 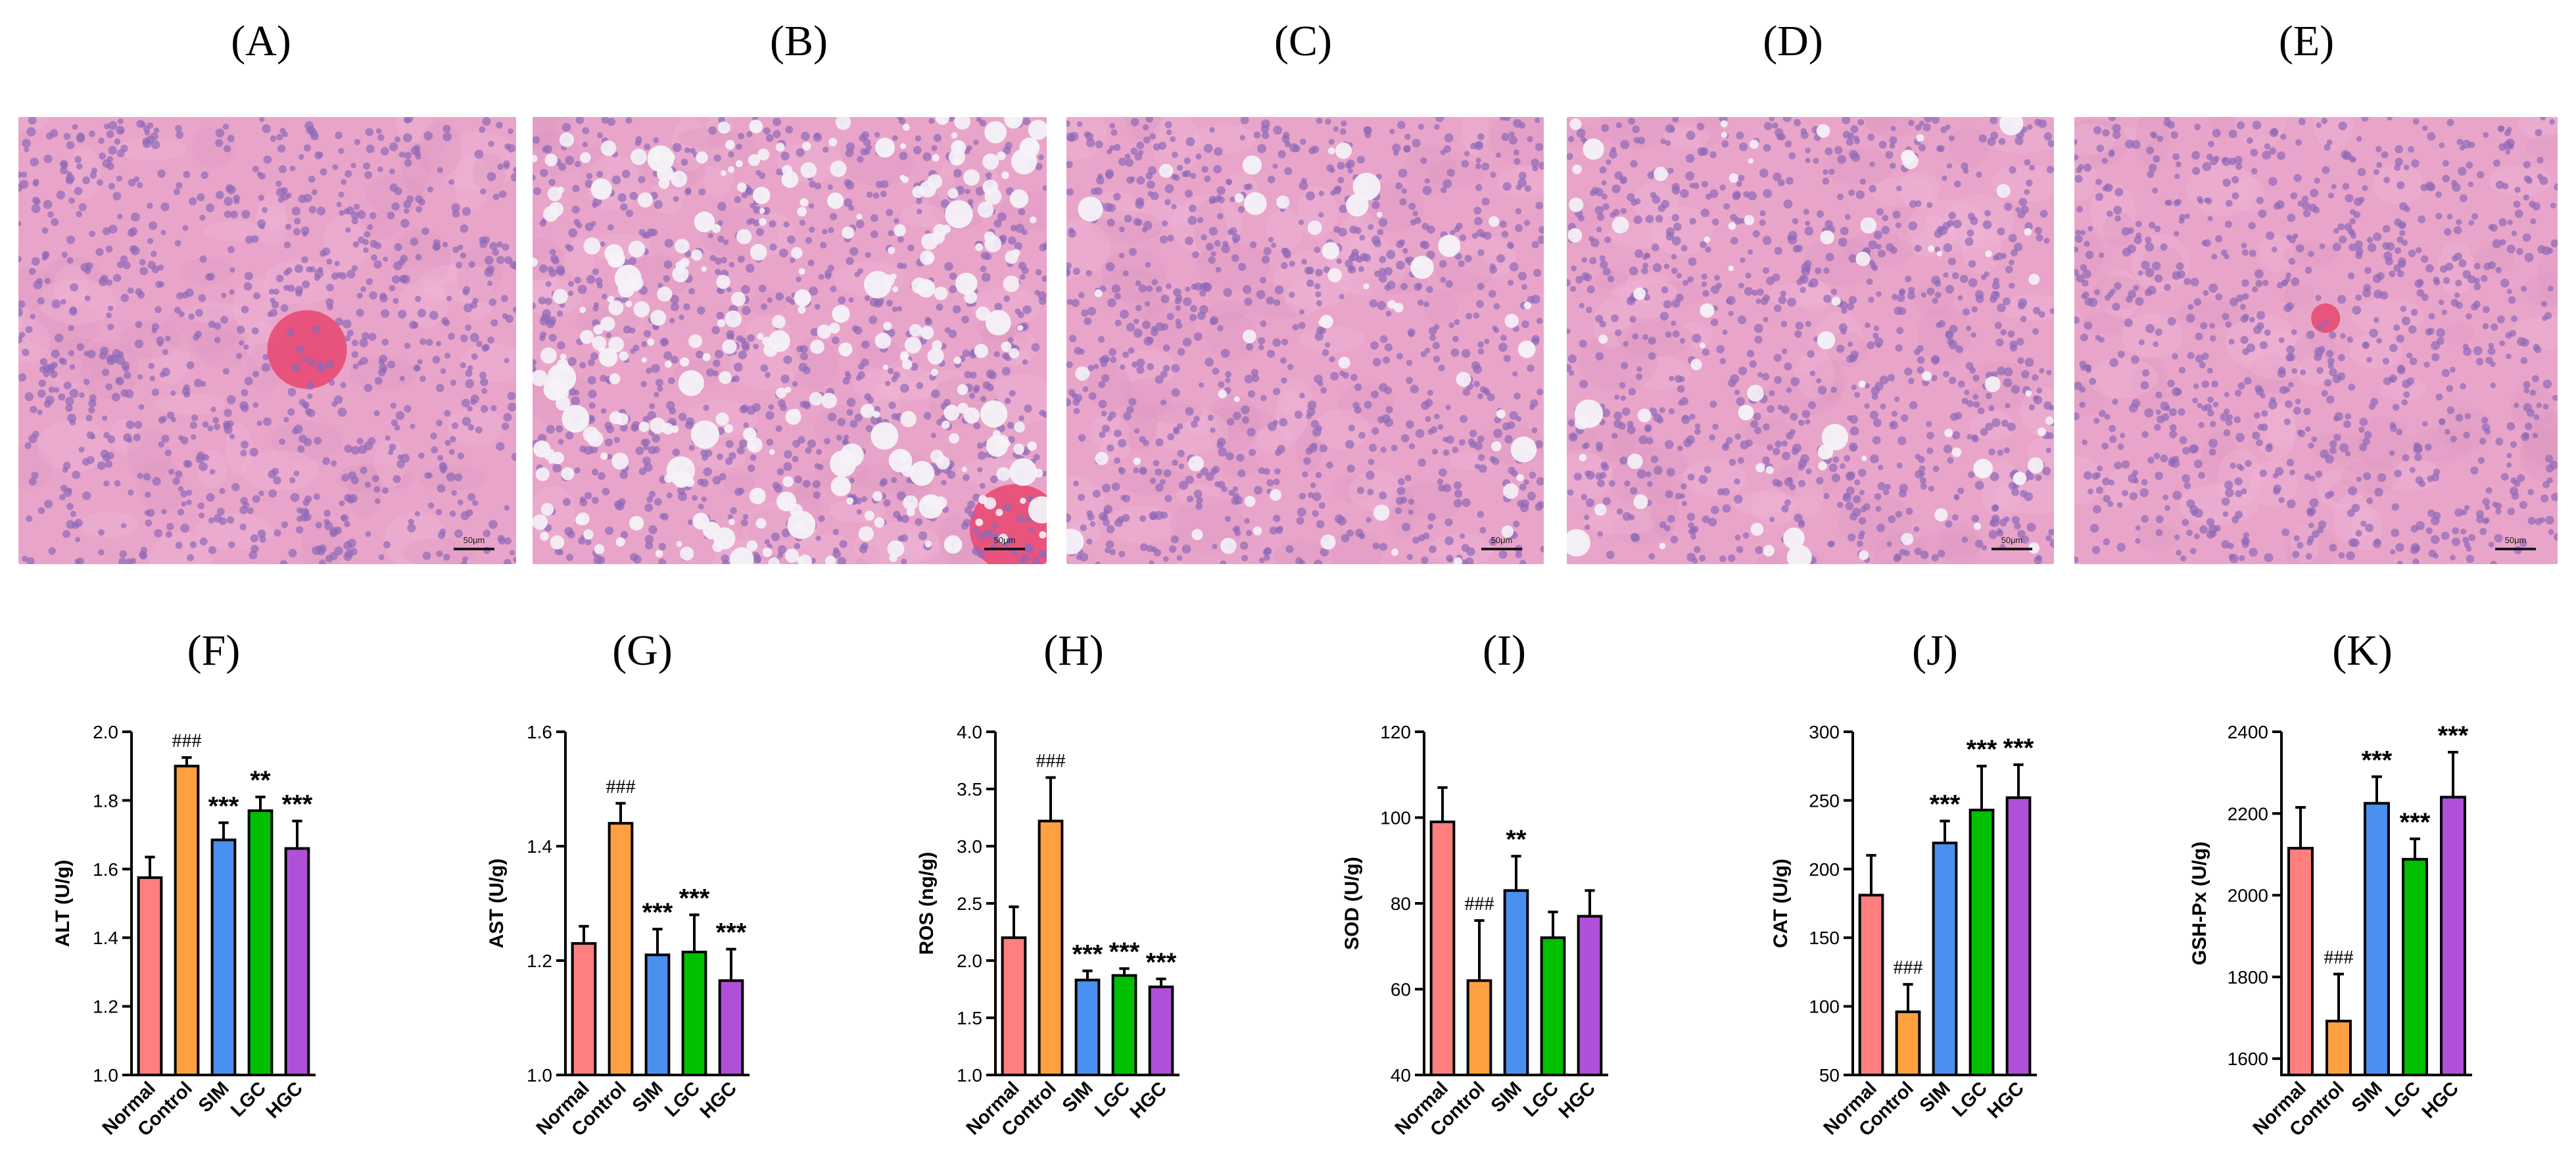 I want to click on y-tick-label: 2000, so click(x=2248, y=896).